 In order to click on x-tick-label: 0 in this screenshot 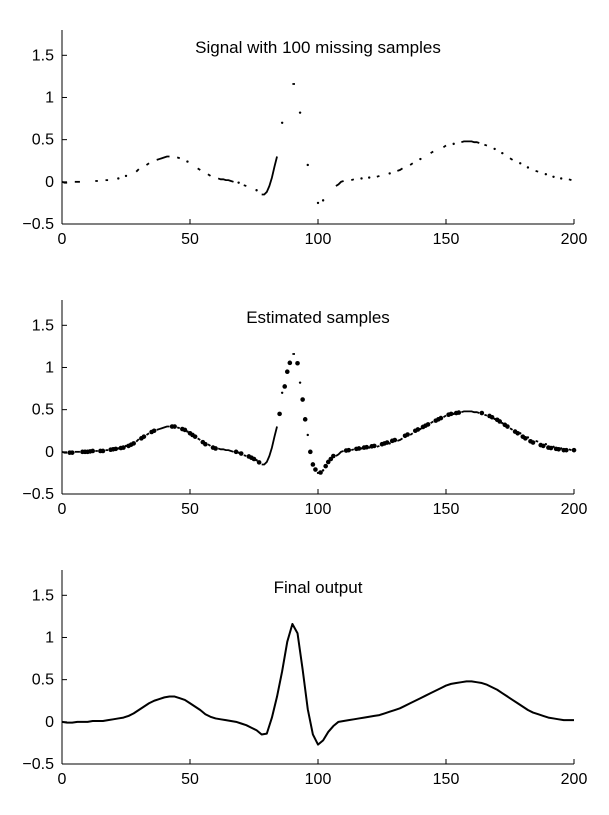, I will do `click(62, 779)`.